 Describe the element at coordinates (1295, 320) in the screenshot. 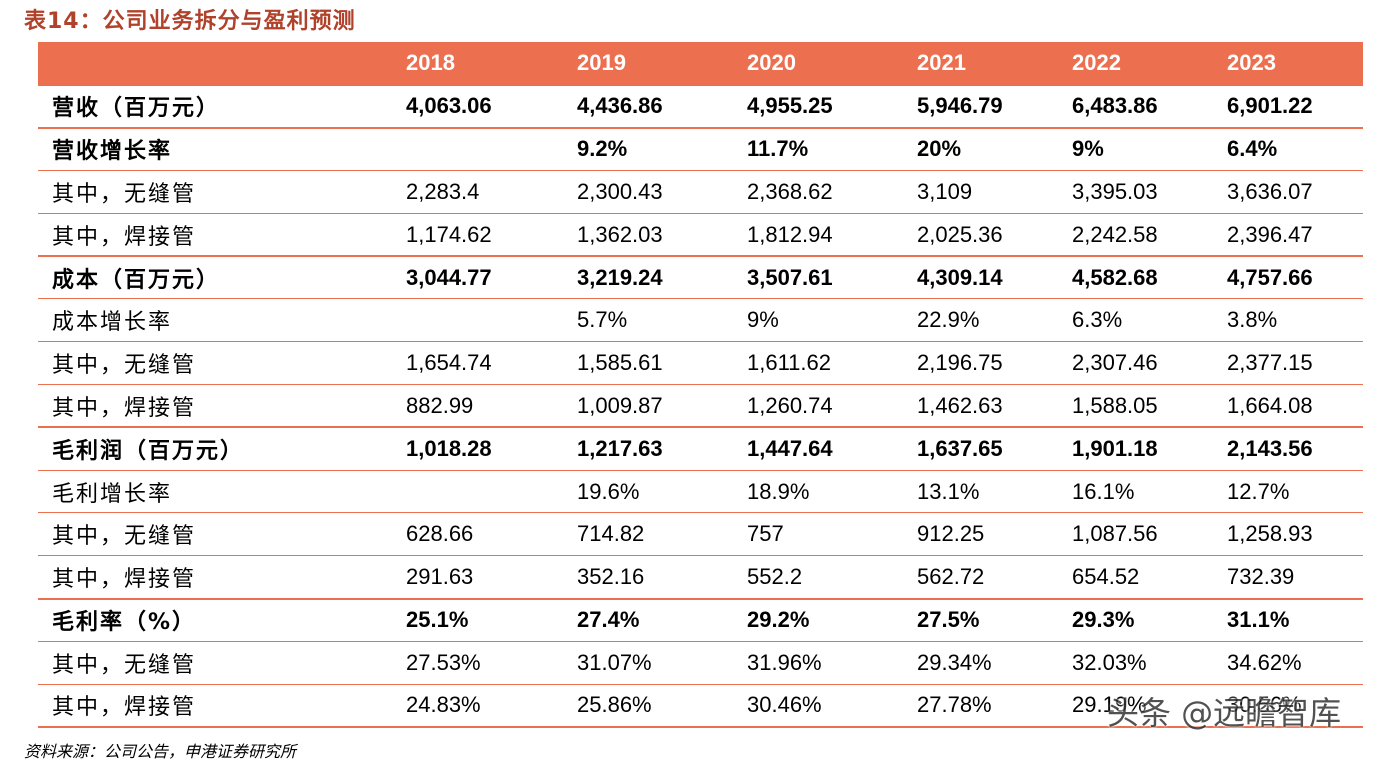

I see `cell-2023: 3.8%` at that location.